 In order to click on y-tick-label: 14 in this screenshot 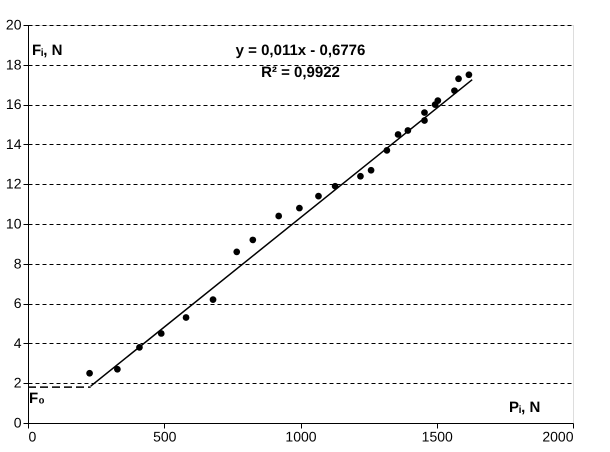, I will do `click(14, 144)`.